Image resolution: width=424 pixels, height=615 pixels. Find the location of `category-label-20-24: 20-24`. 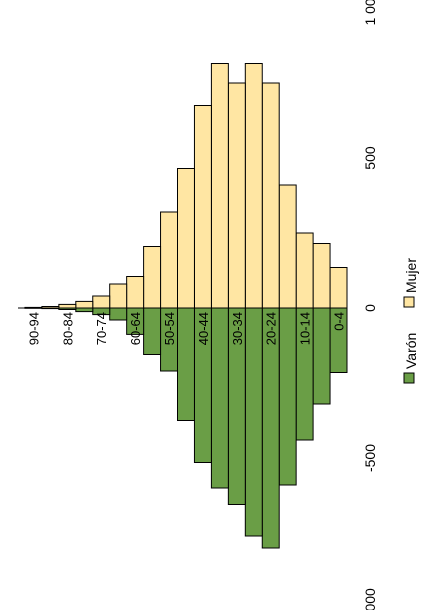

category-label-20-24: 20-24 is located at coordinates (271, 328).